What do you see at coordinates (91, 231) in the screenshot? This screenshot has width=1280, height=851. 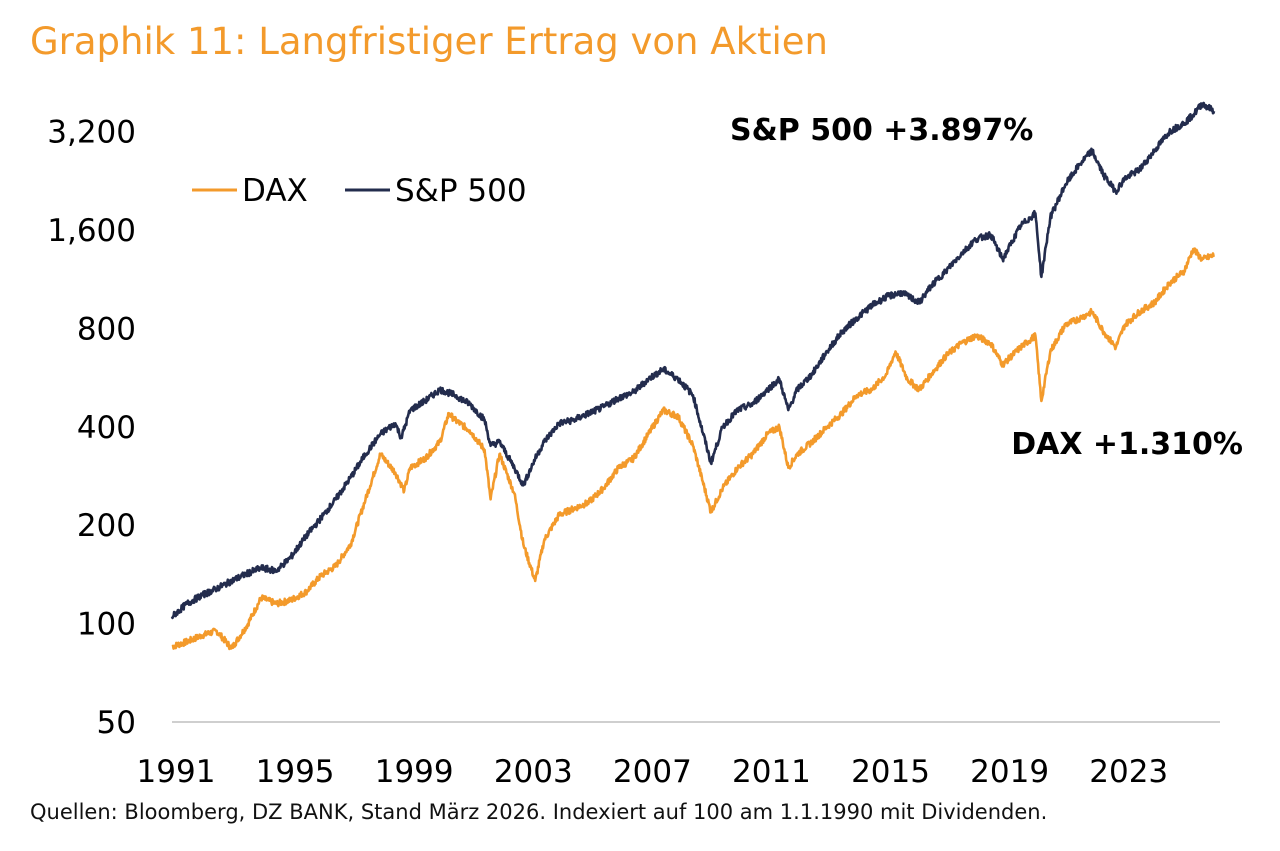 I see `y-tick-label: 1,600` at bounding box center [91, 231].